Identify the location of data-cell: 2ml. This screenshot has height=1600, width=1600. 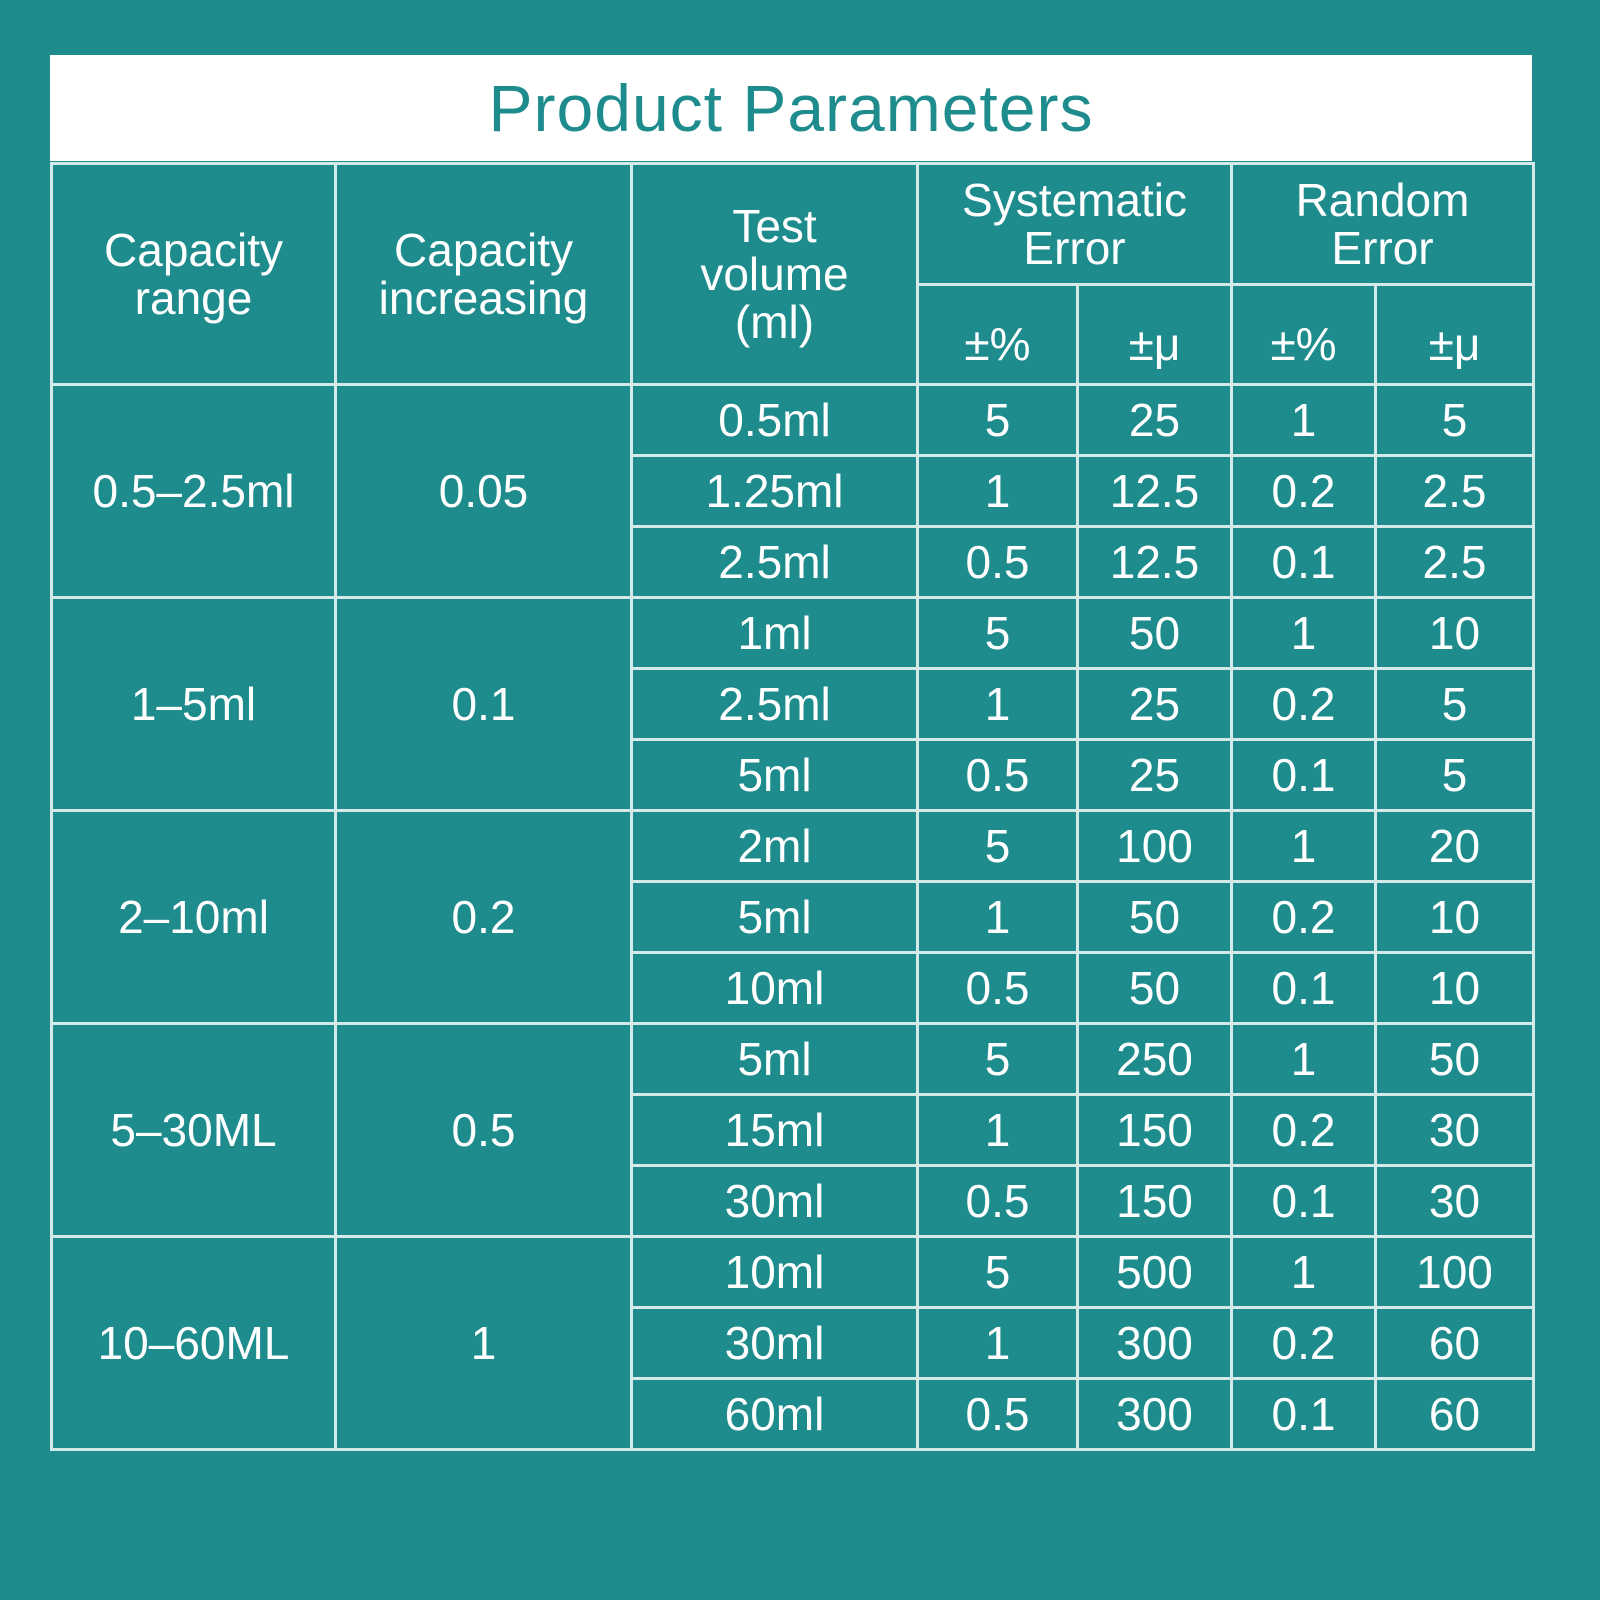
(774, 846).